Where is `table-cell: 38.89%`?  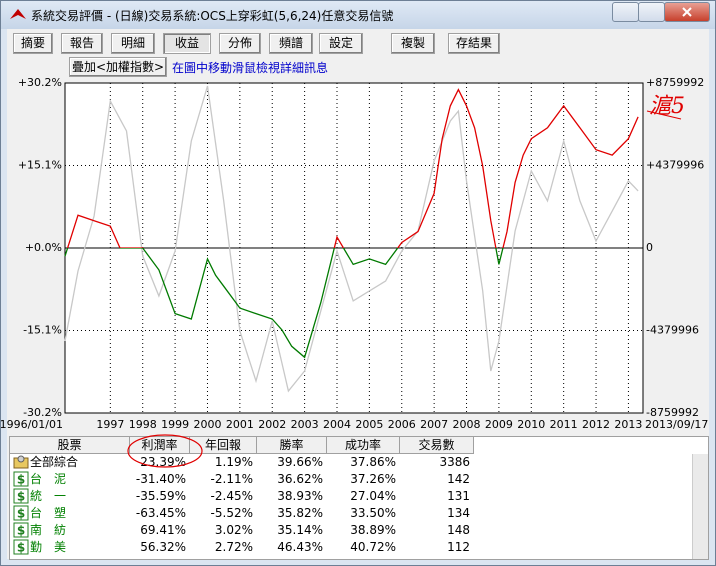
table-cell: 38.89% is located at coordinates (373, 530).